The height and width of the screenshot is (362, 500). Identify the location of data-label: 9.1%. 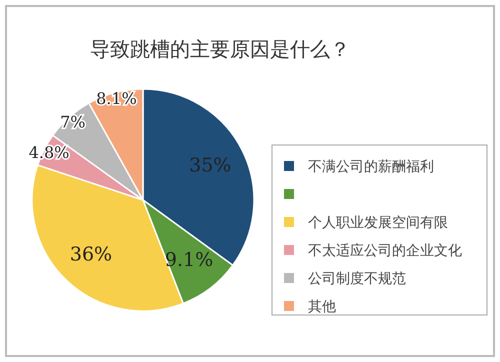
(189, 259).